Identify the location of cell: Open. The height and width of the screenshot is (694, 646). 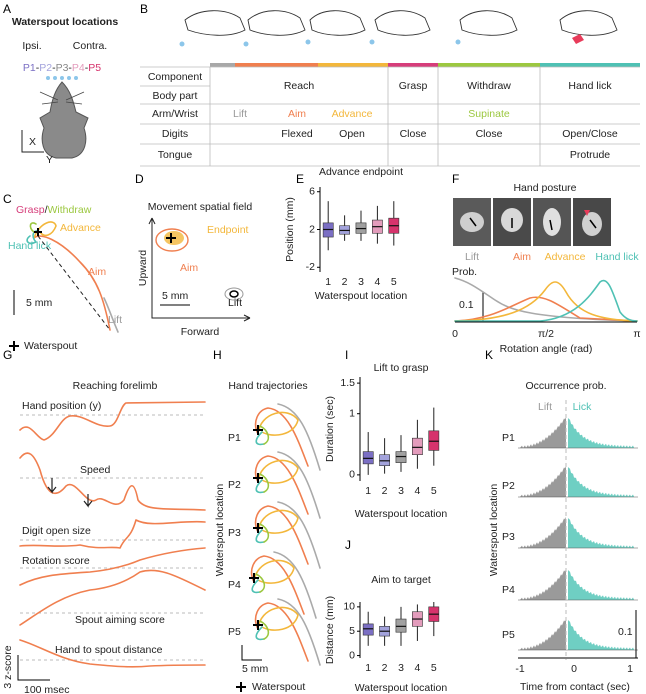
(352, 134).